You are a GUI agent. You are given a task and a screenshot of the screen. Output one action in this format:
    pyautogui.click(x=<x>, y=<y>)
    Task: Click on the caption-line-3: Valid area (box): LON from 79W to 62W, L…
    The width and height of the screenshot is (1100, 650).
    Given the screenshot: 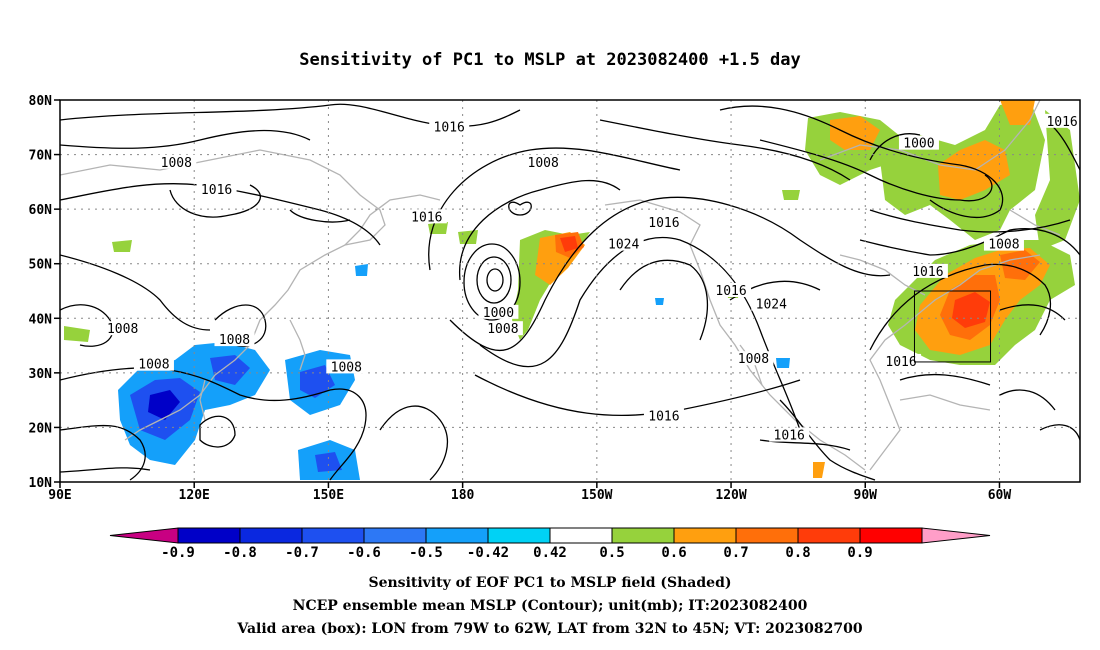 What is the action you would take?
    pyautogui.click(x=550, y=629)
    